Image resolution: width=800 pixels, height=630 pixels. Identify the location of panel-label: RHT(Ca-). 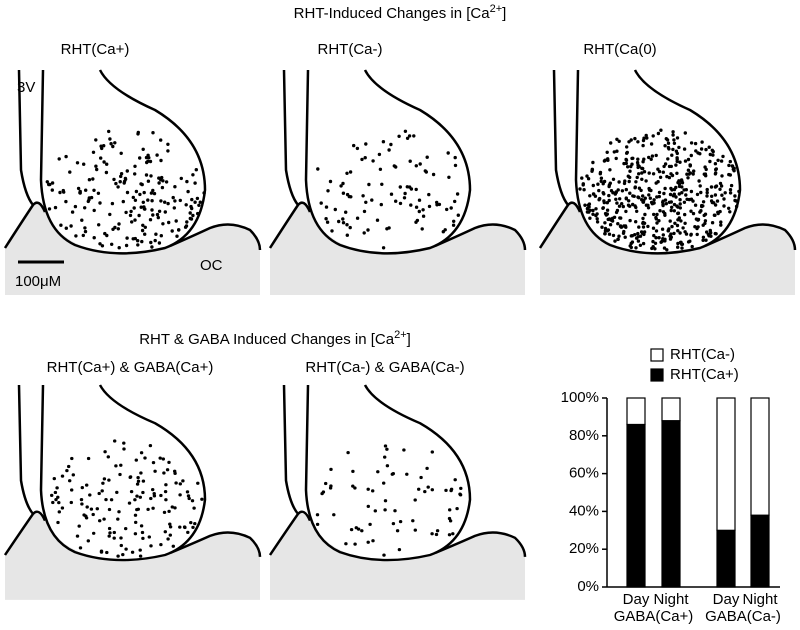
(350, 49).